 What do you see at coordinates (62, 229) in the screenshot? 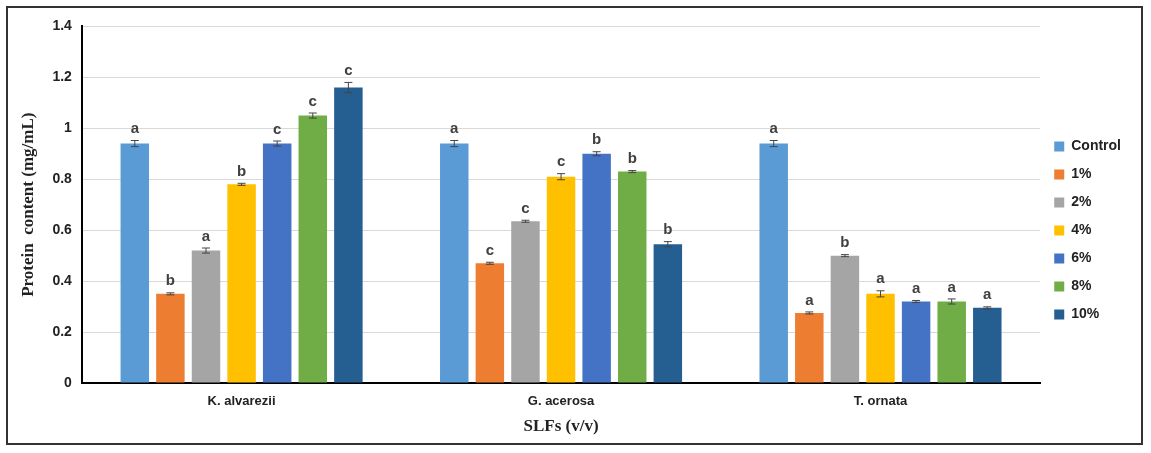
I see `y-tick-label: 0.6` at bounding box center [62, 229].